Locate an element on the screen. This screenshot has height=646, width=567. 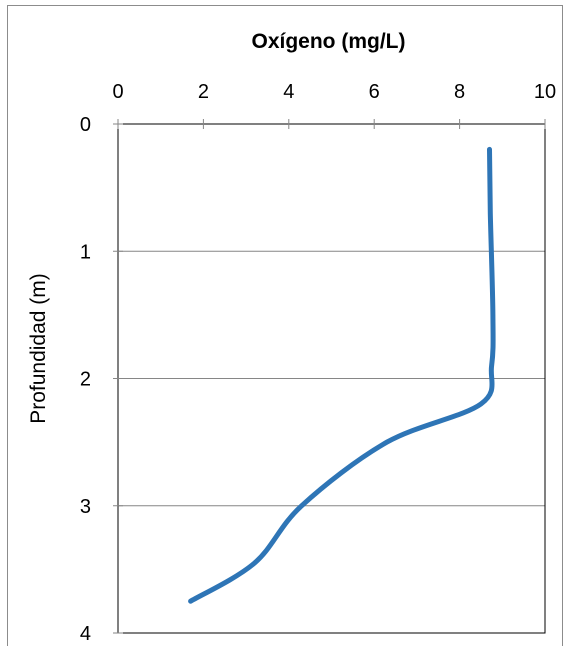
x-tick-label: 0 is located at coordinates (117, 92).